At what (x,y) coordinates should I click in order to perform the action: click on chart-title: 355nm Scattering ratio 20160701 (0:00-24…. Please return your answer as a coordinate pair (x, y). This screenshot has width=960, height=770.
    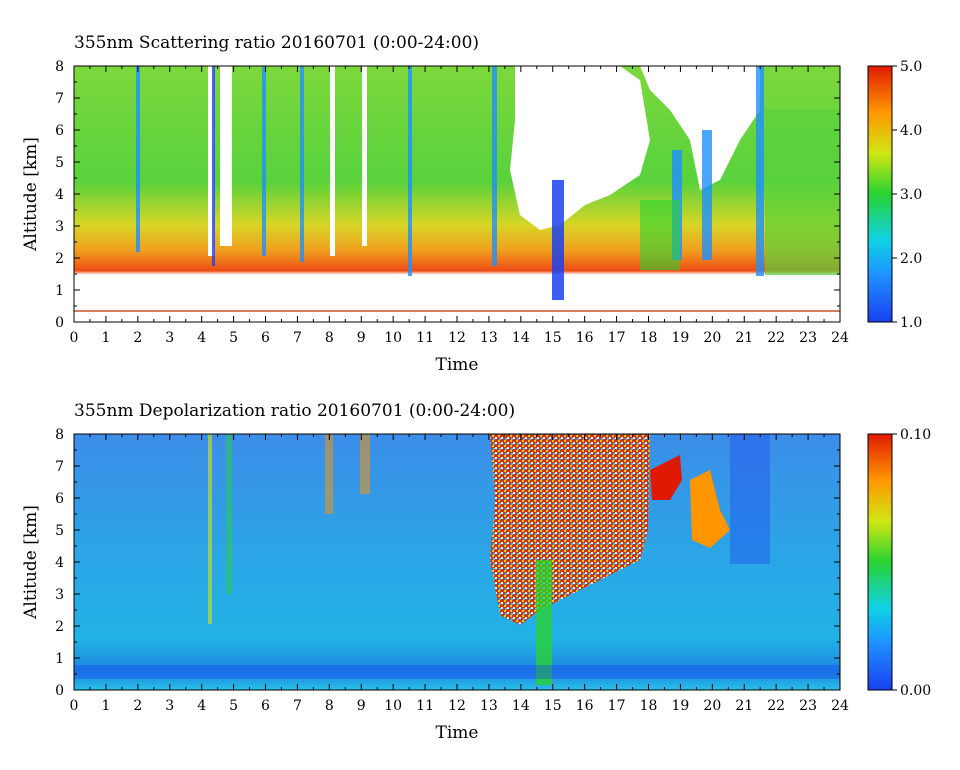
    Looking at the image, I should click on (276, 43).